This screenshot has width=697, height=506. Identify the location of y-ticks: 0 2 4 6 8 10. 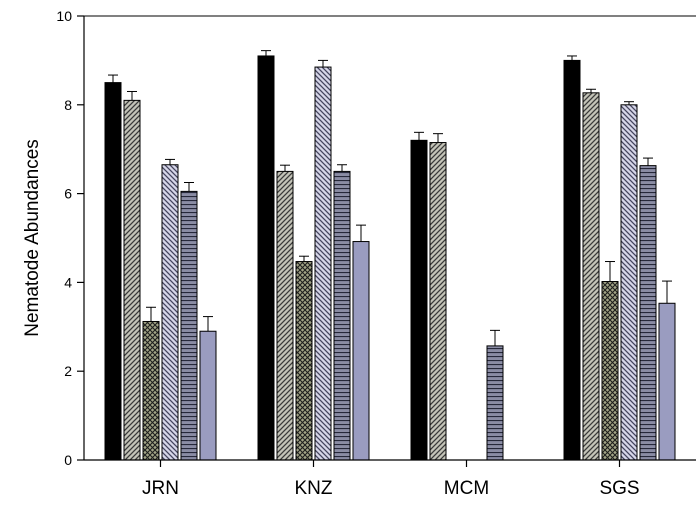
(70, 238).